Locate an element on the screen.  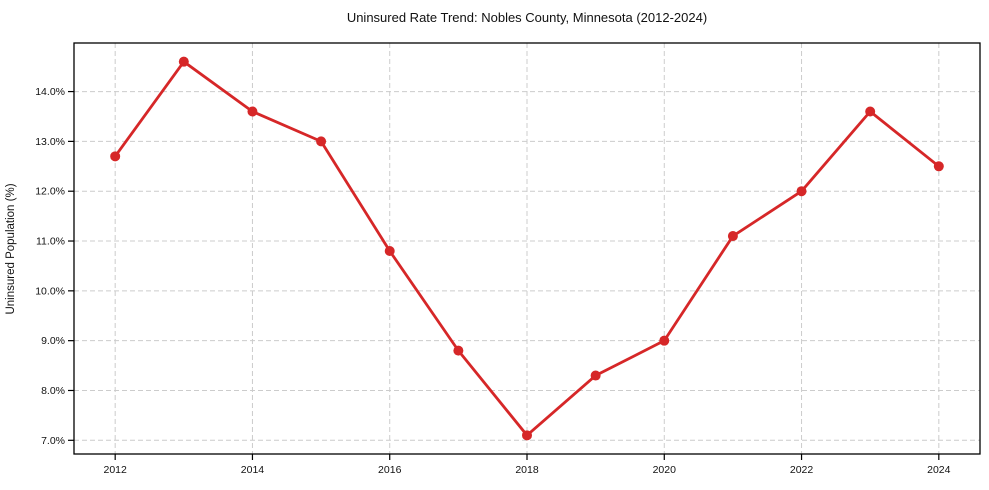
y-tick-label: 11.0% is located at coordinates (50, 242).